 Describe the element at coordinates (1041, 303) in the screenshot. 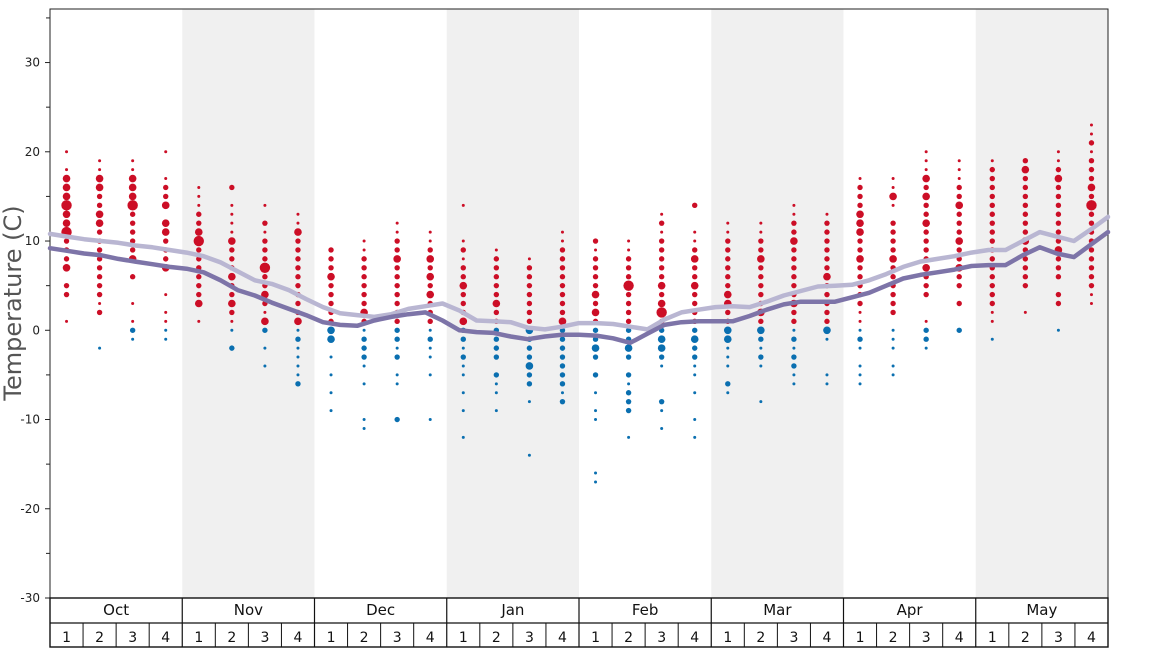

I see `month-band` at that location.